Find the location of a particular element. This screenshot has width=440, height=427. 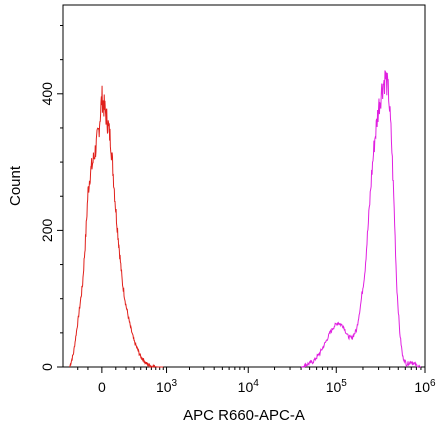

x-tick-label: 0 is located at coordinates (102, 387).